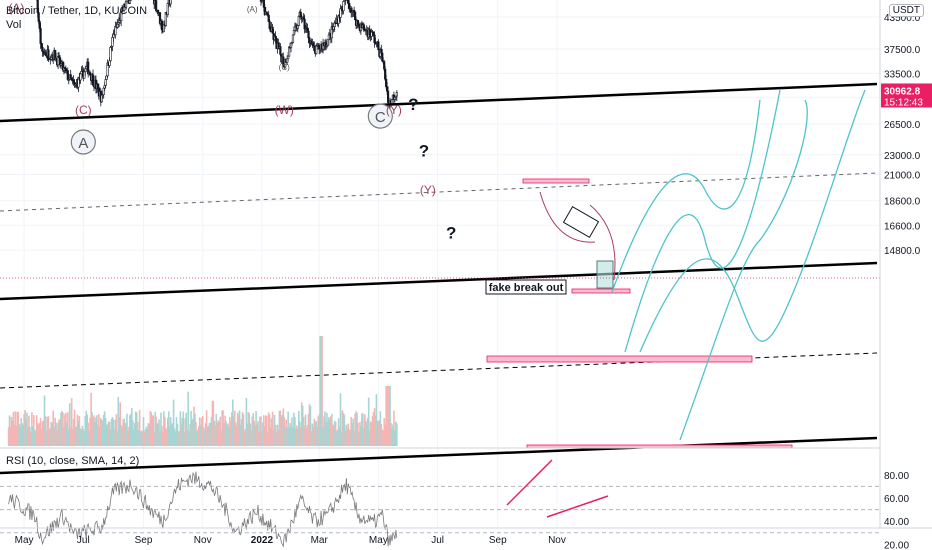 The height and width of the screenshot is (550, 932). Describe the element at coordinates (77, 11) in the screenshot. I see `symbol-title: Bitcoin / Tether, 1D, KUCOIN` at that location.